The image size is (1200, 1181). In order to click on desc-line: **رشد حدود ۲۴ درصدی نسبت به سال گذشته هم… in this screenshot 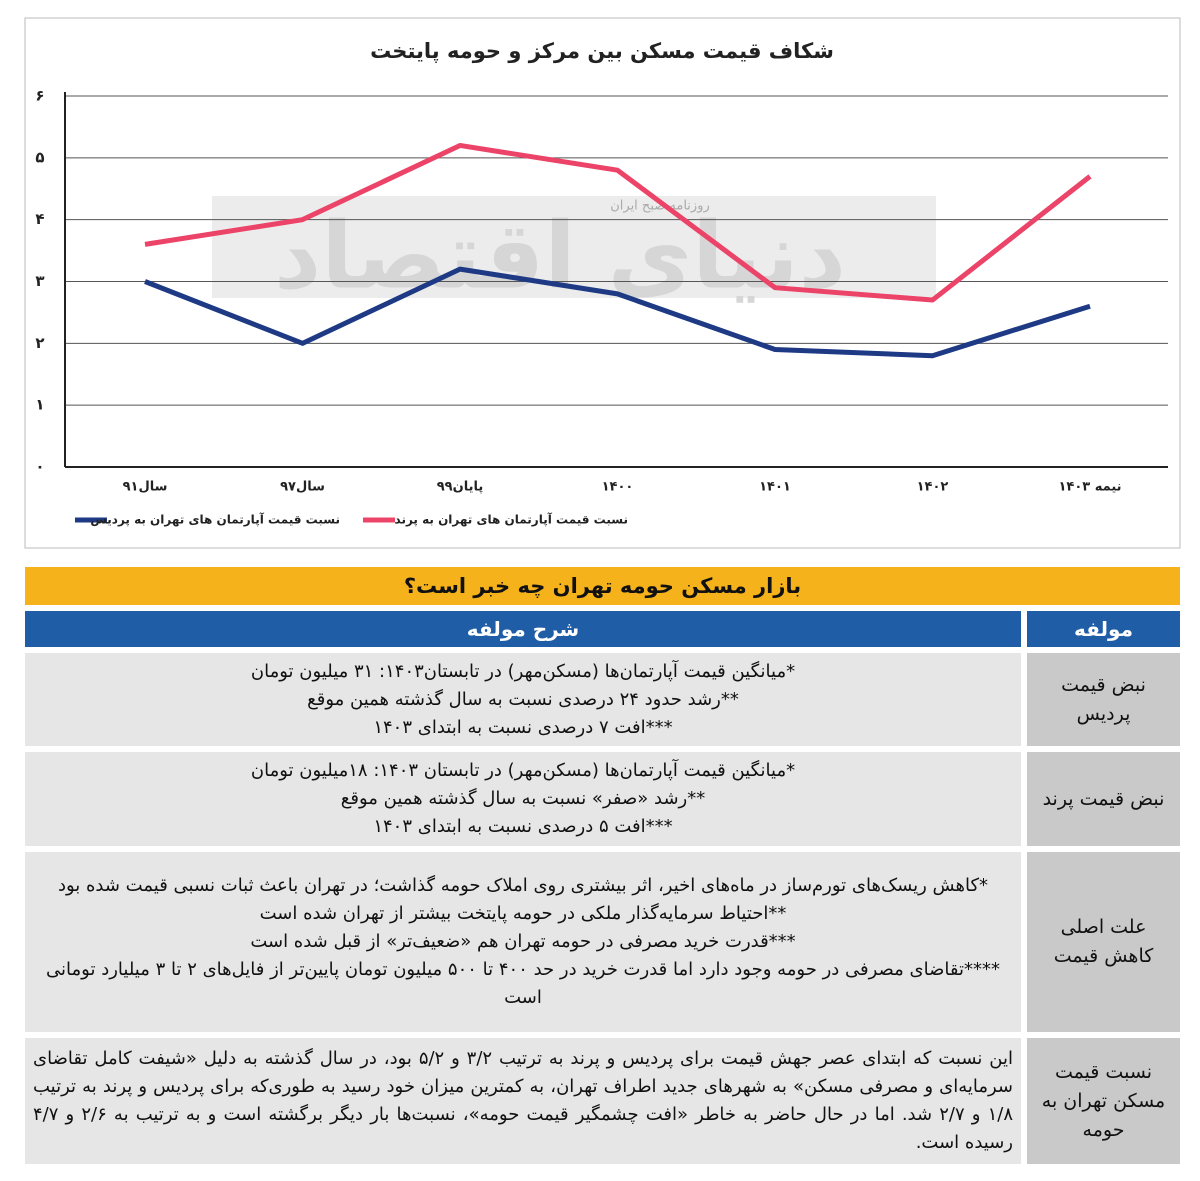, I will do `click(523, 699)`.